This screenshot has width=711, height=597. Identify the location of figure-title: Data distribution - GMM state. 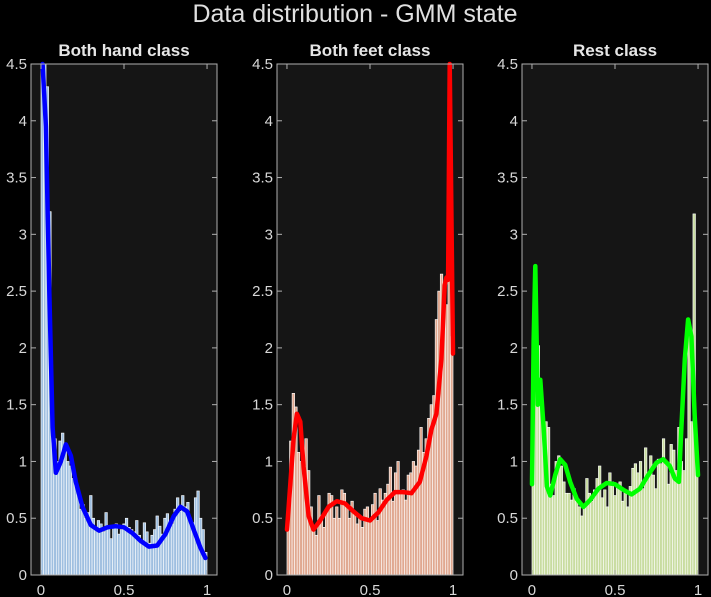
(354, 14).